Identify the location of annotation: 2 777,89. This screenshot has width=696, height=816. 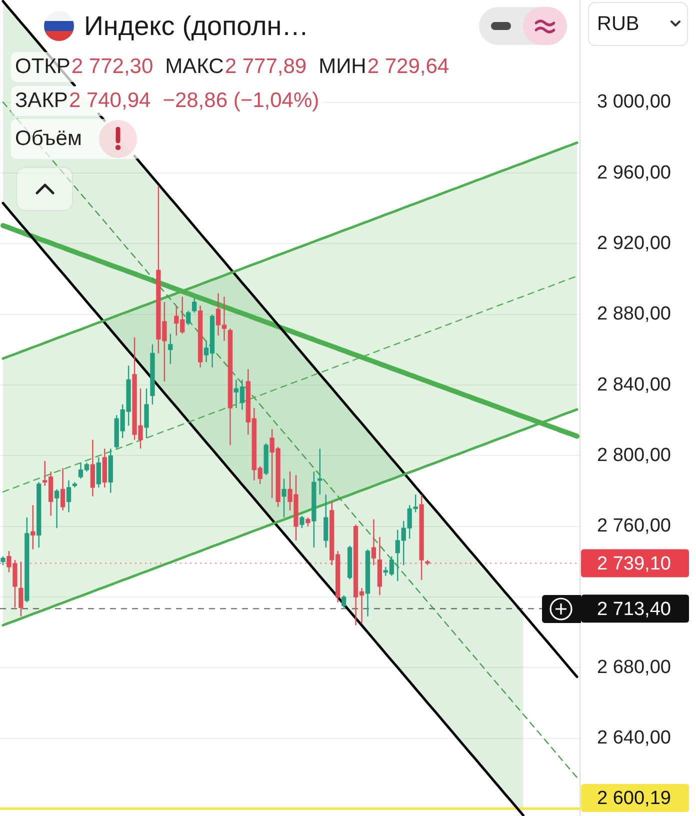
(265, 67).